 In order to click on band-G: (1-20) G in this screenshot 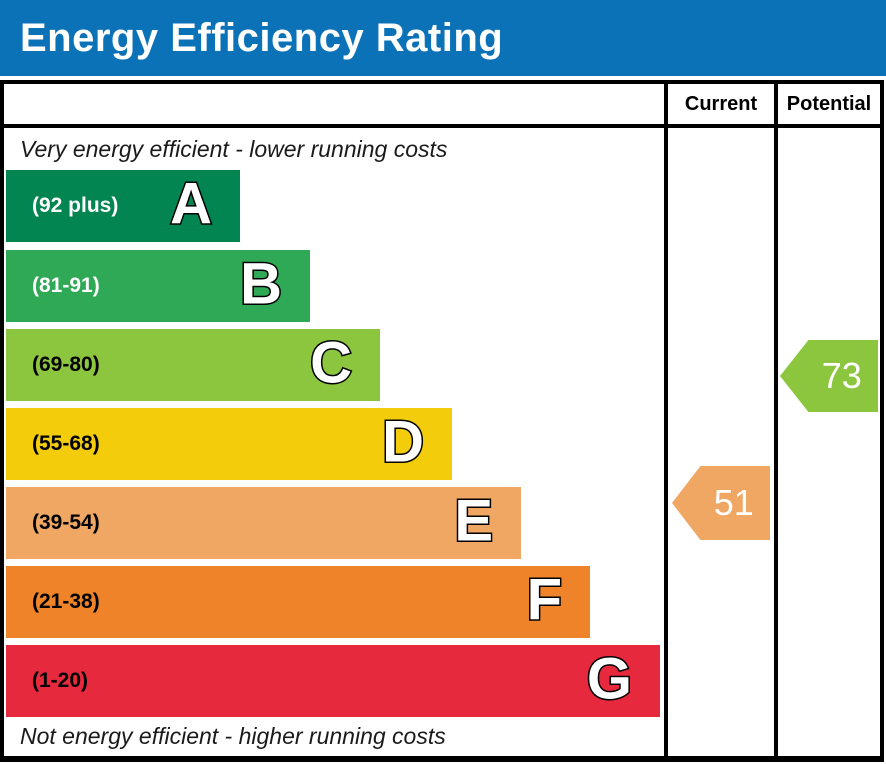, I will do `click(333, 681)`.